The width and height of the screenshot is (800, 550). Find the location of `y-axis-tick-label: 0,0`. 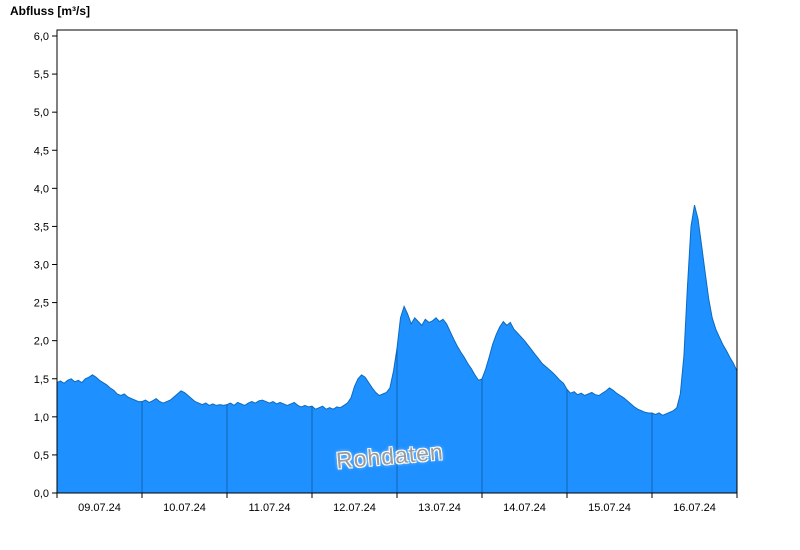

y-axis-tick-label: 0,0 is located at coordinates (41, 494).